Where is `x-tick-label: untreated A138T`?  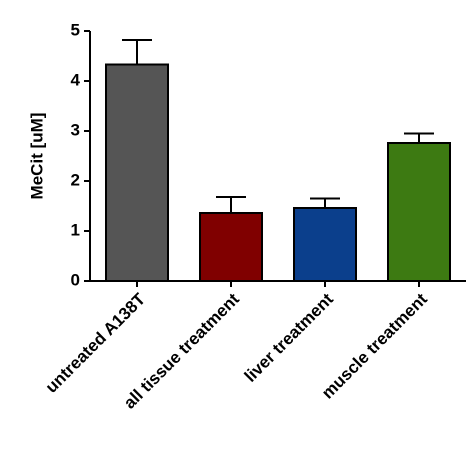 x-tick-label: untreated A138T is located at coordinates (96, 343).